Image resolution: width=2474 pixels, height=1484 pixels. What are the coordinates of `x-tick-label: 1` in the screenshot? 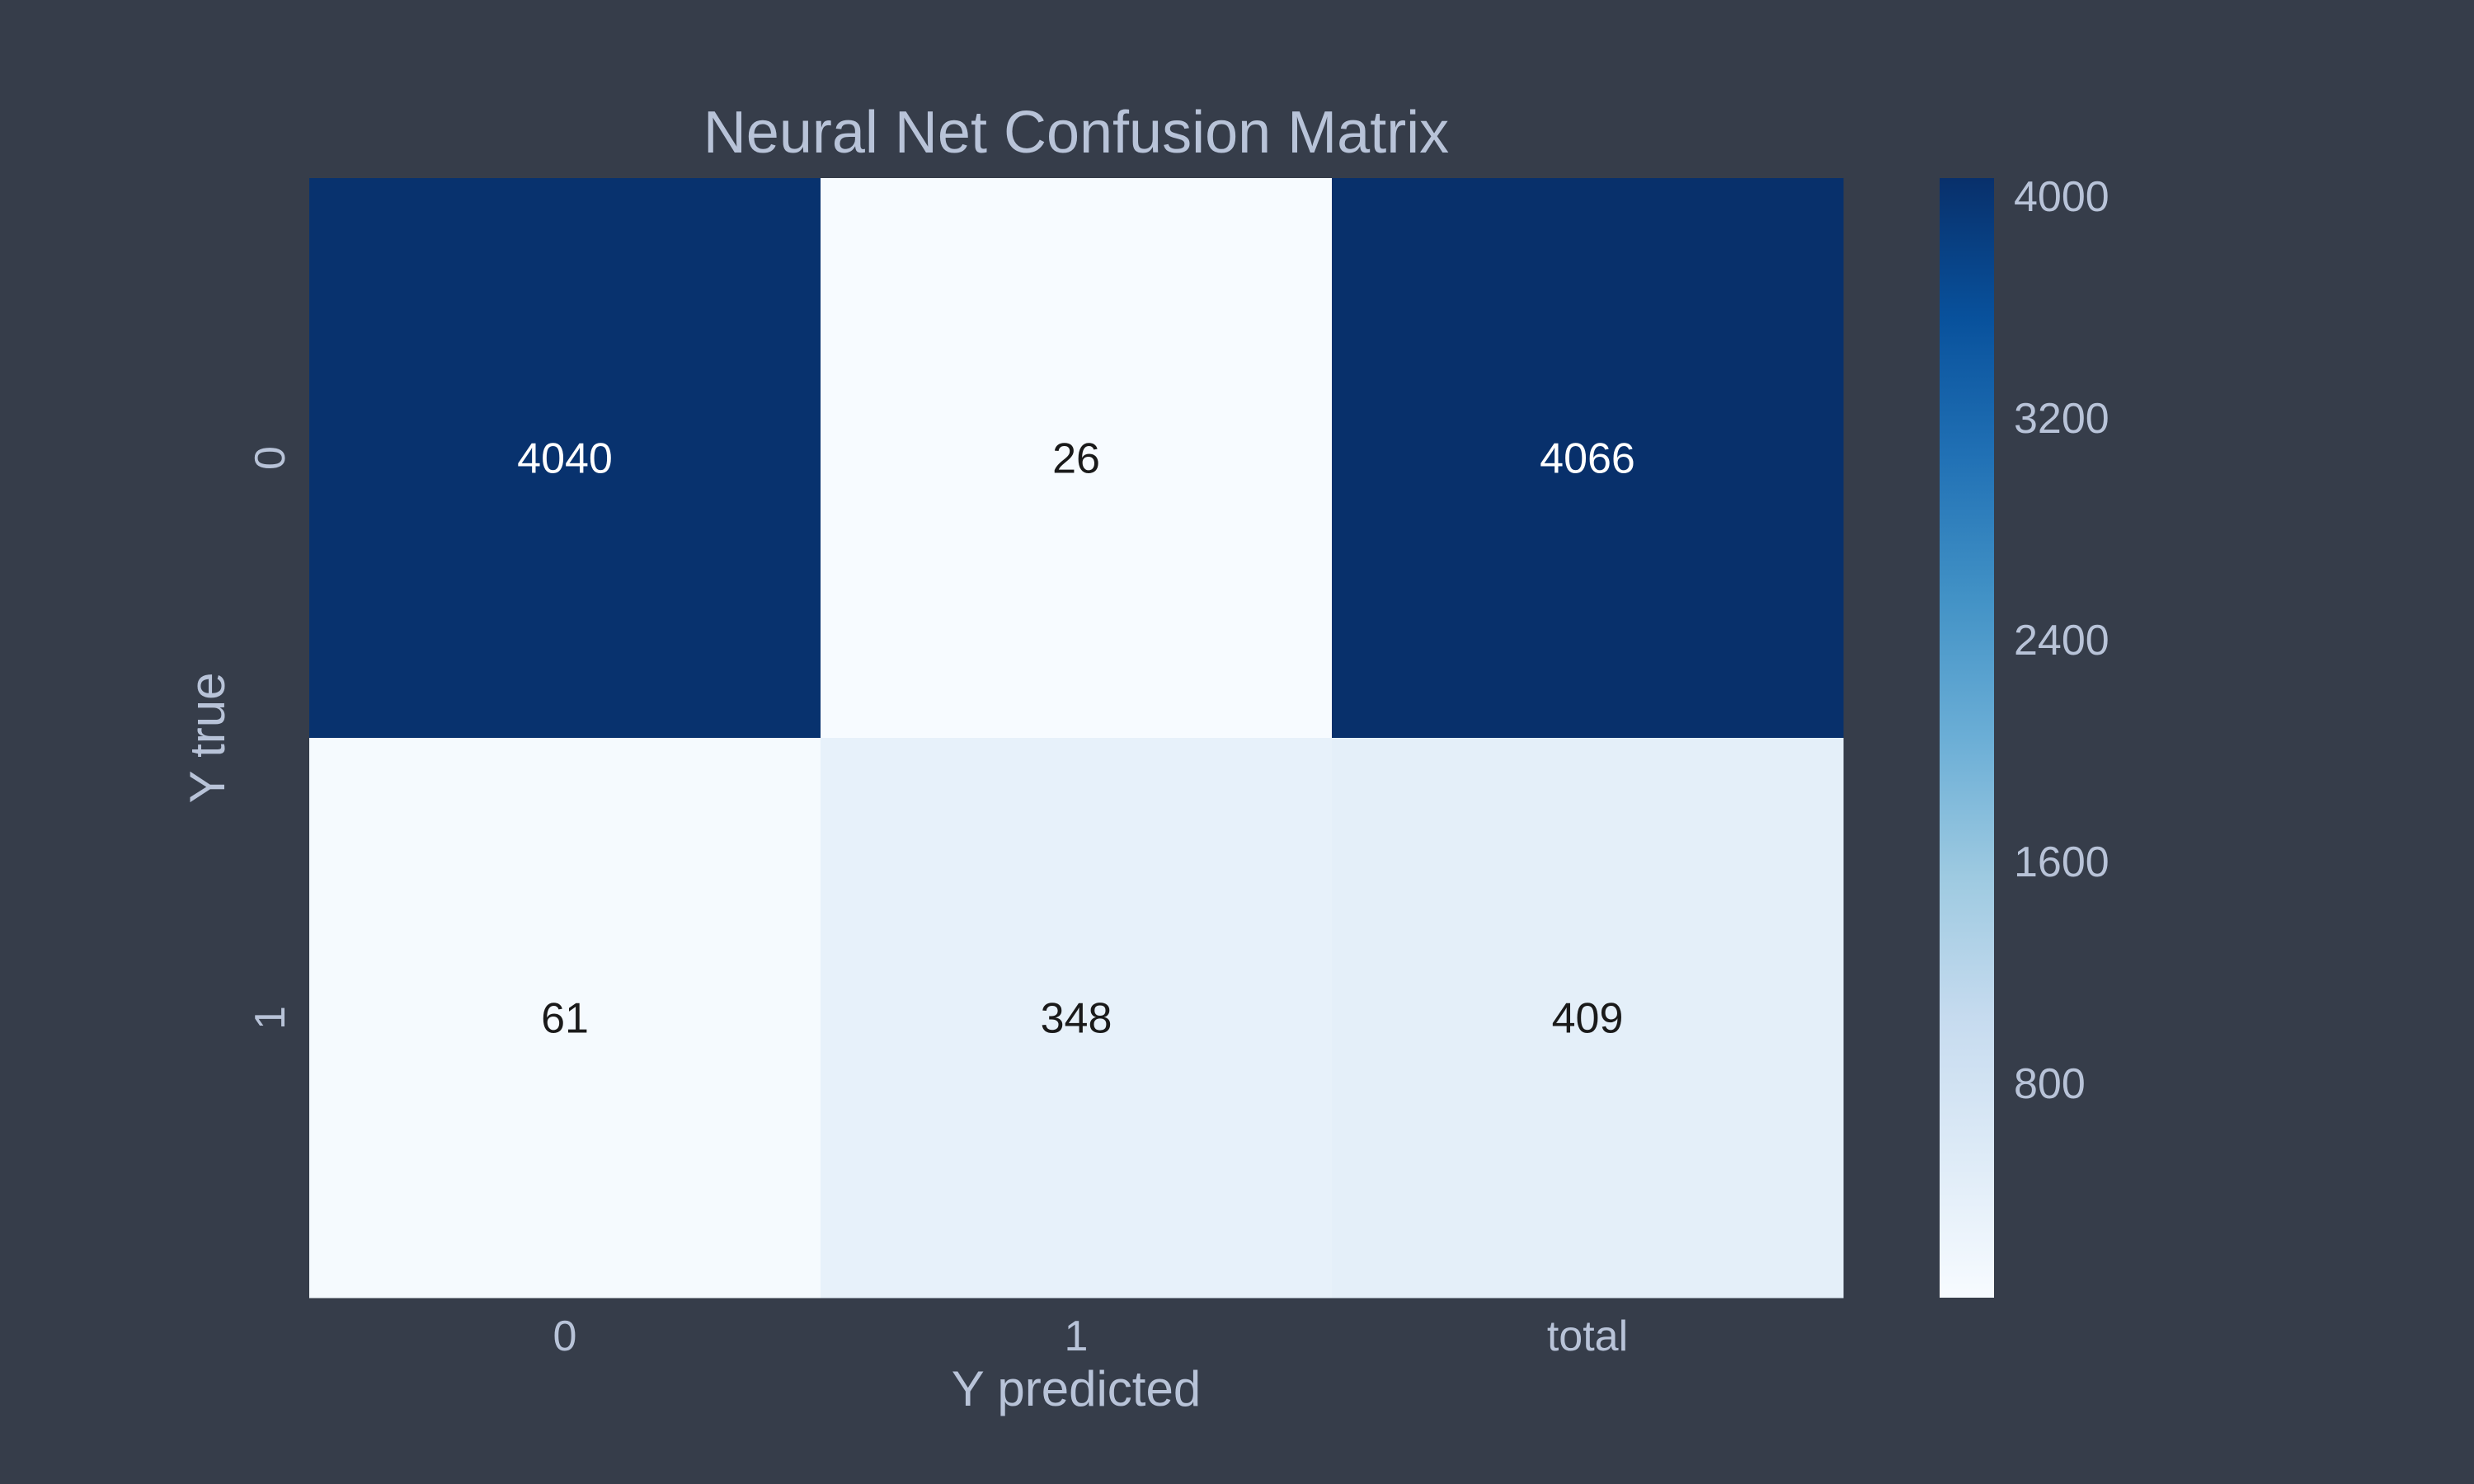 It's located at (1077, 1336).